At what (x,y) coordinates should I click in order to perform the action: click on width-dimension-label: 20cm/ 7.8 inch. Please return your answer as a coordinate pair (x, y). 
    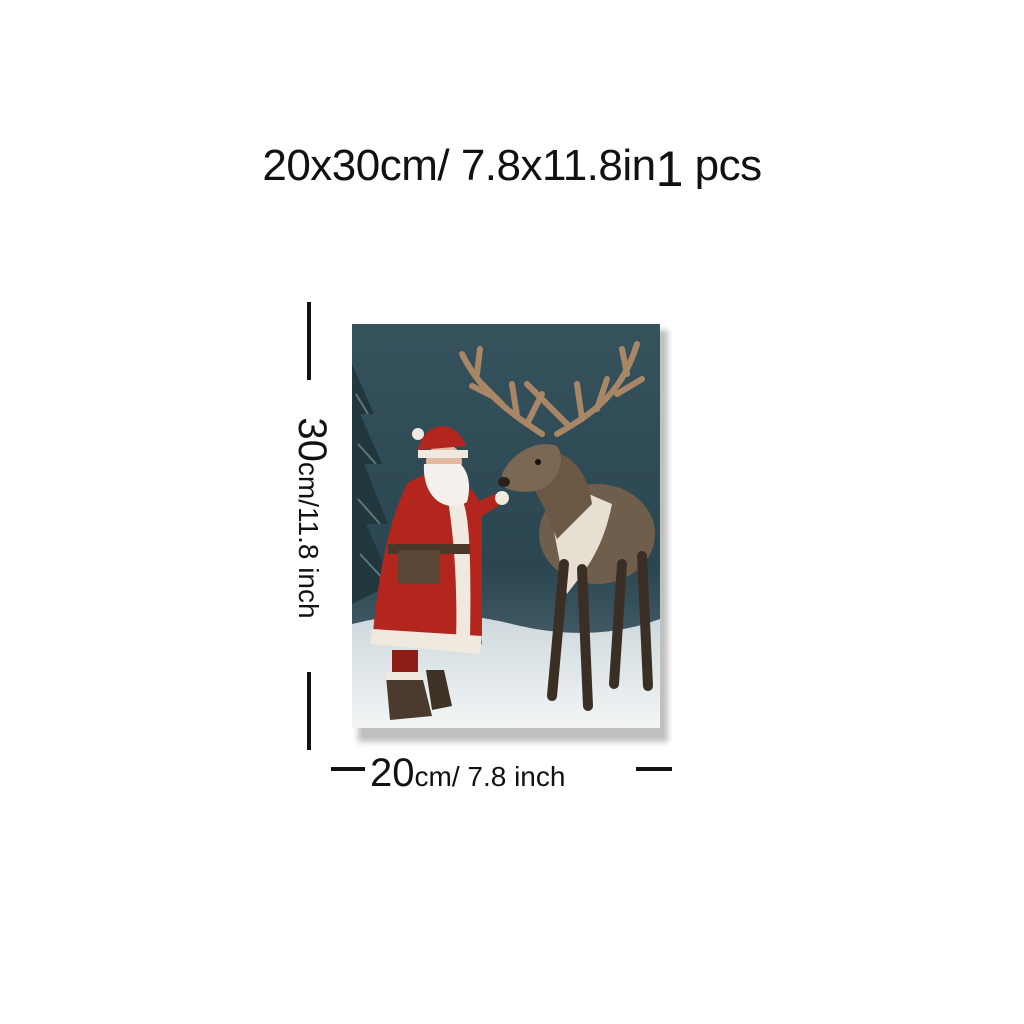
    Looking at the image, I should click on (467, 775).